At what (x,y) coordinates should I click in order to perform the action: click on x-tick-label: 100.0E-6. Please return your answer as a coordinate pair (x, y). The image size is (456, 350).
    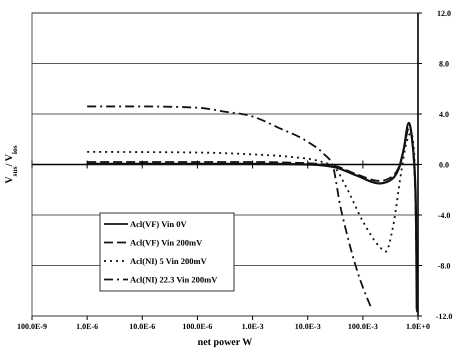
    Looking at the image, I should click on (197, 326).